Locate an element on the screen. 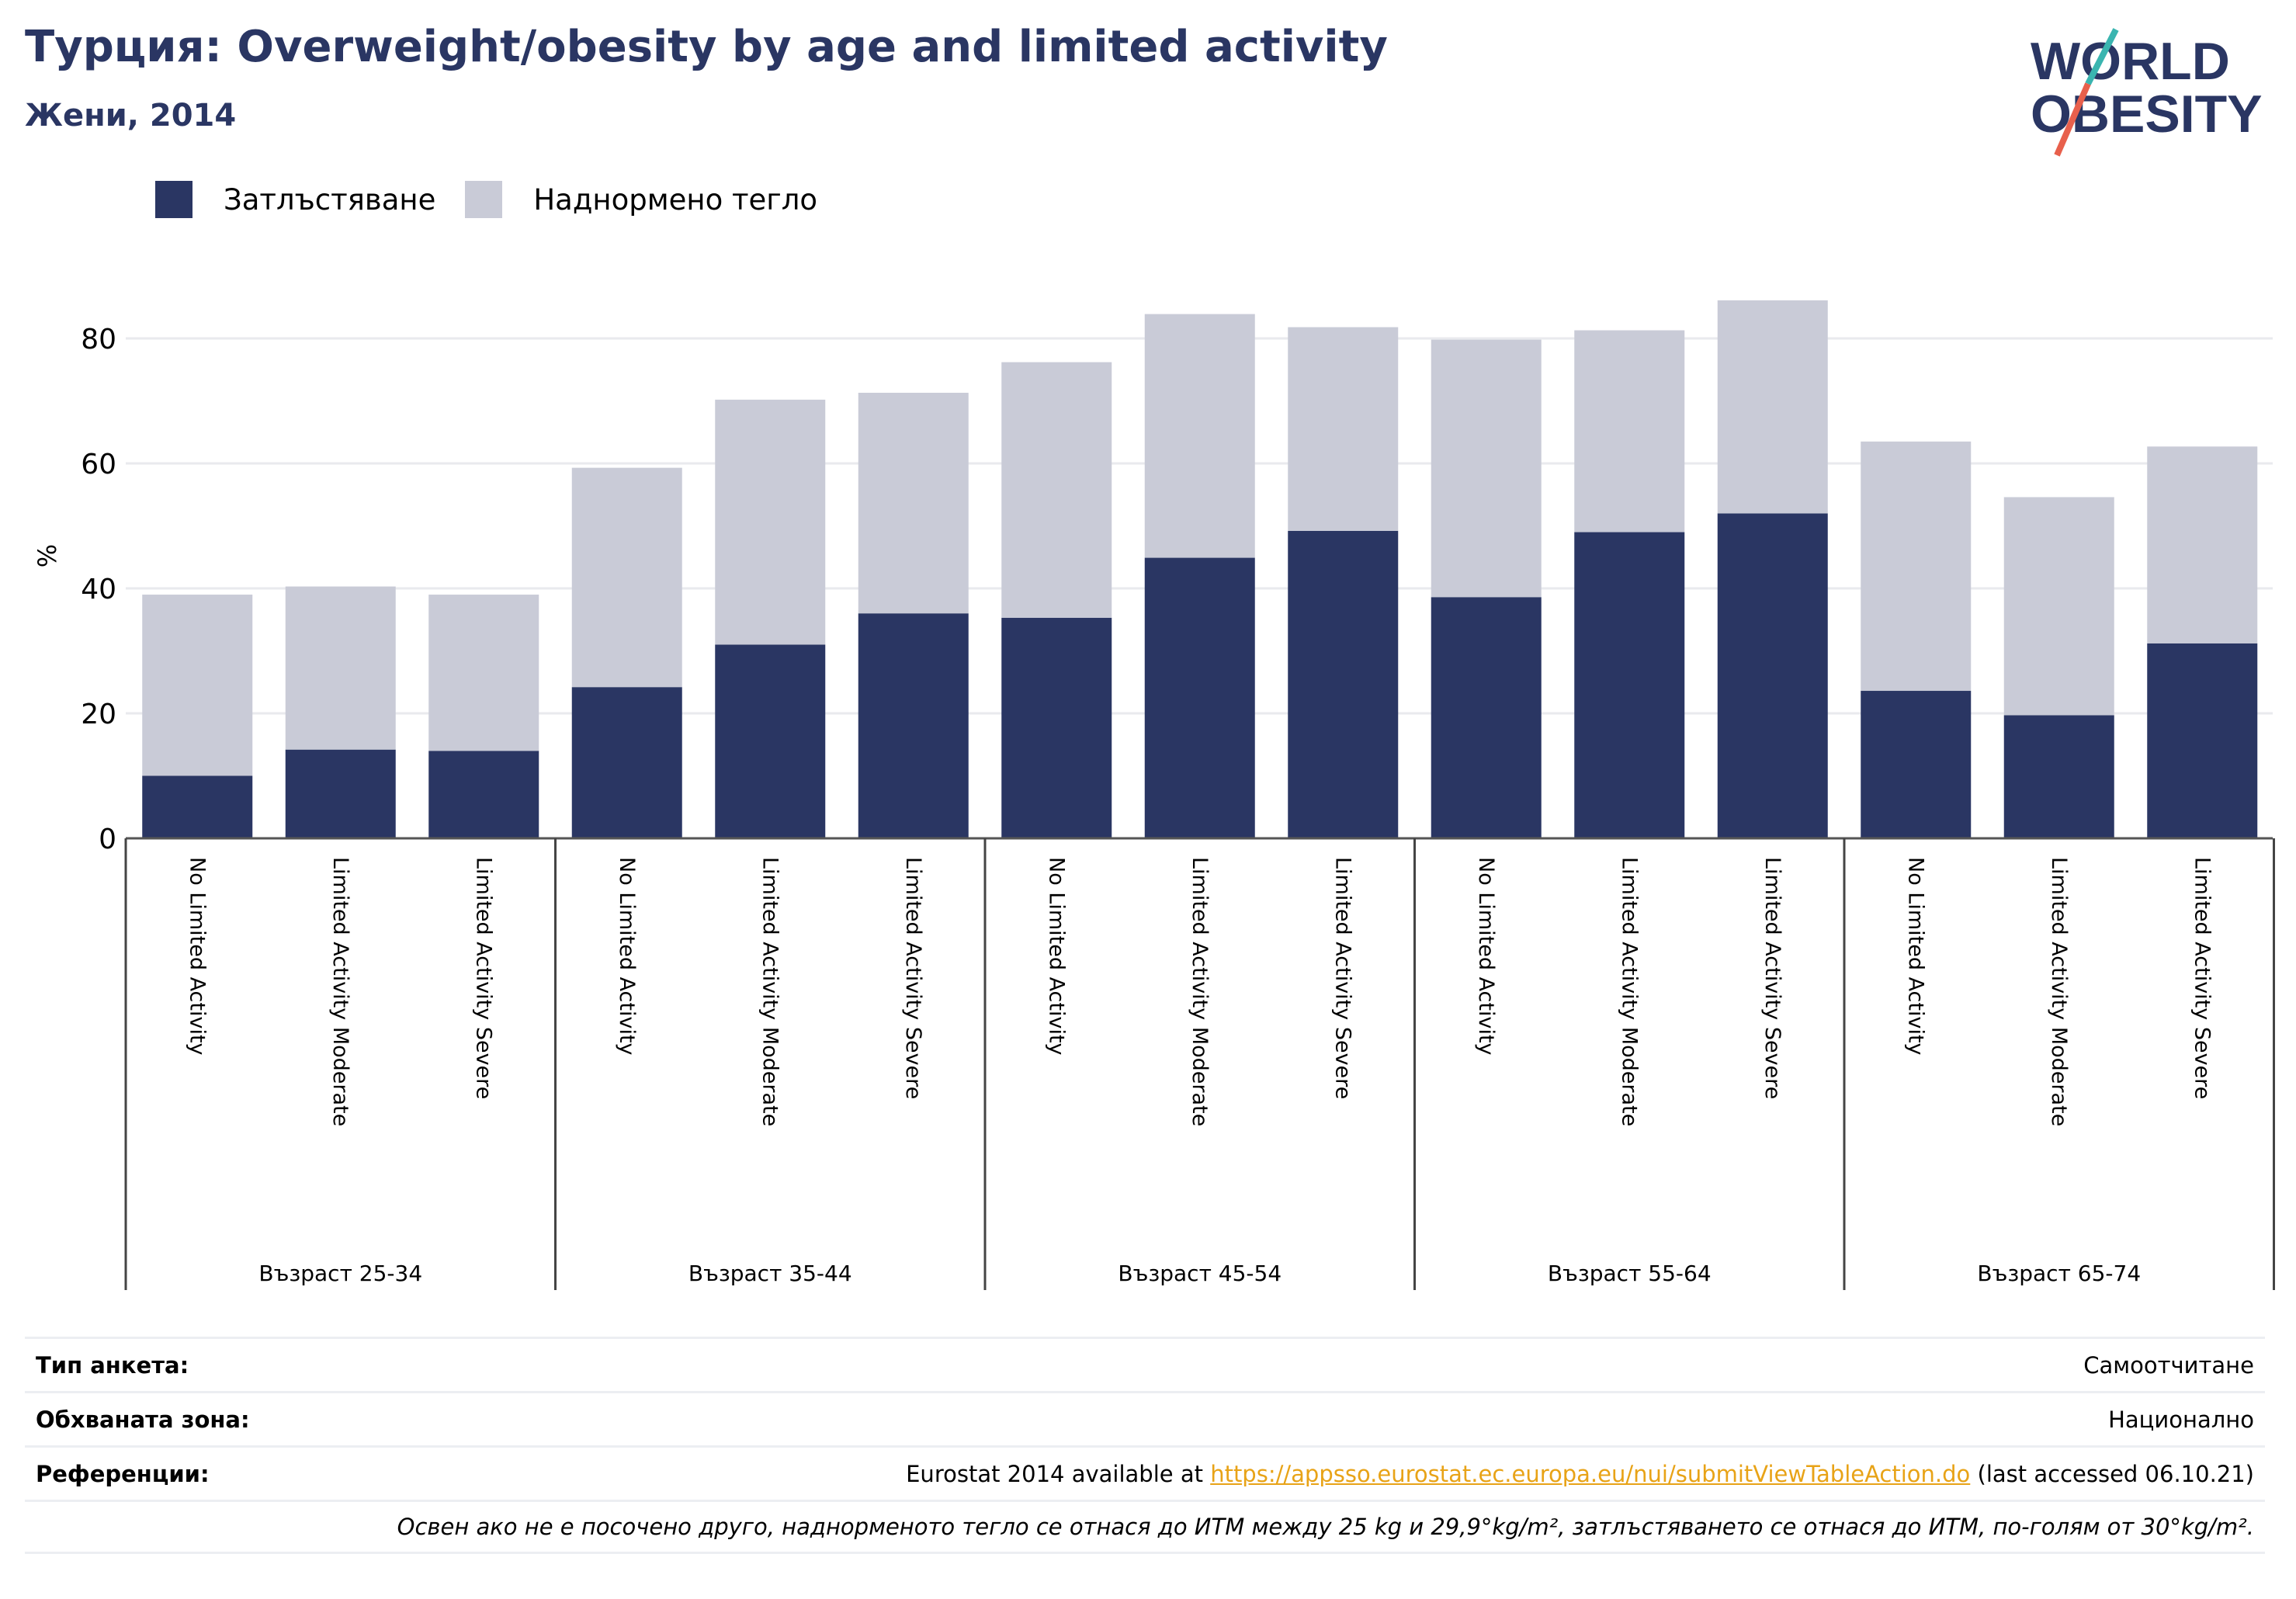  chart-legend: Затлъстяване Наднормено тегло is located at coordinates (501, 199).